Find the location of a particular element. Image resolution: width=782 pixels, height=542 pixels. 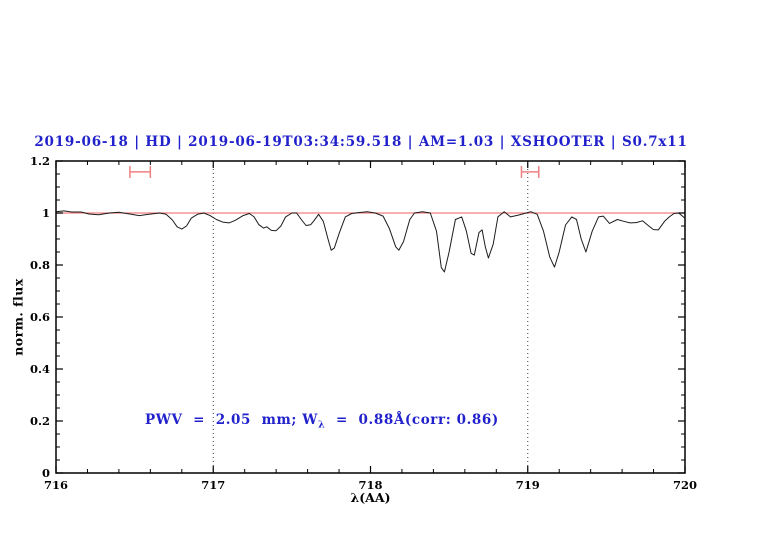

svg-text: 720 is located at coordinates (685, 485).